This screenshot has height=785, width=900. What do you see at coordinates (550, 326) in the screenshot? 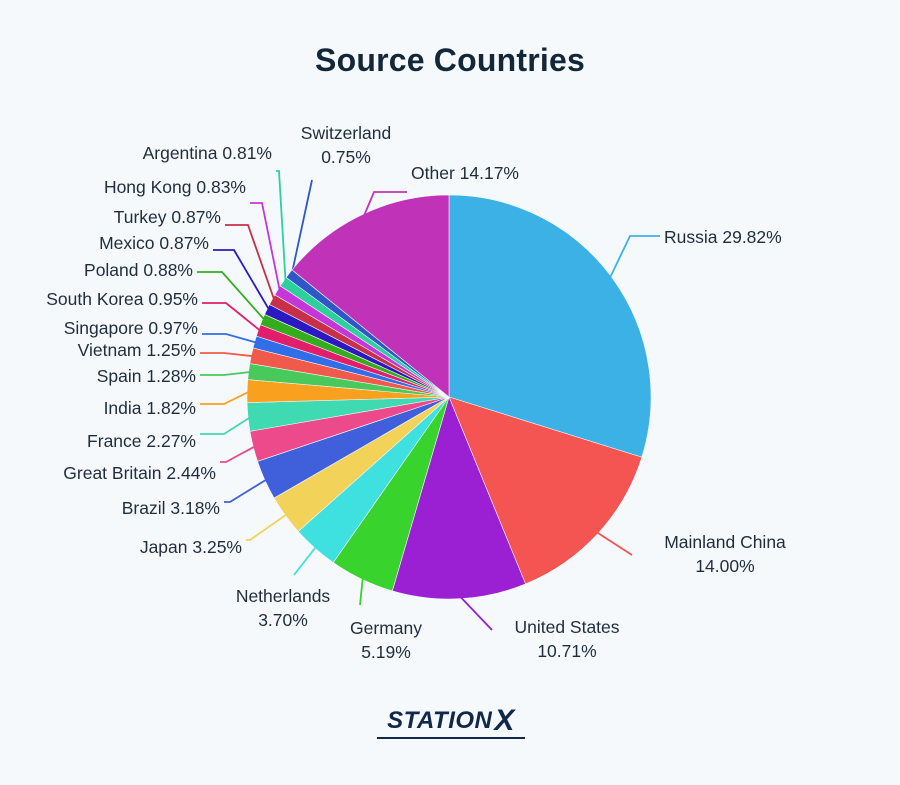
I see `slice-russia` at bounding box center [550, 326].